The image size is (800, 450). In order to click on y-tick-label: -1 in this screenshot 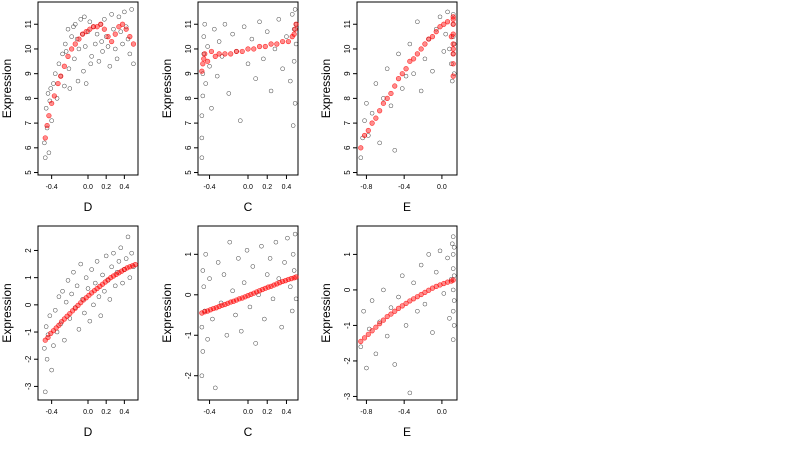, I will do `click(347, 325)`.